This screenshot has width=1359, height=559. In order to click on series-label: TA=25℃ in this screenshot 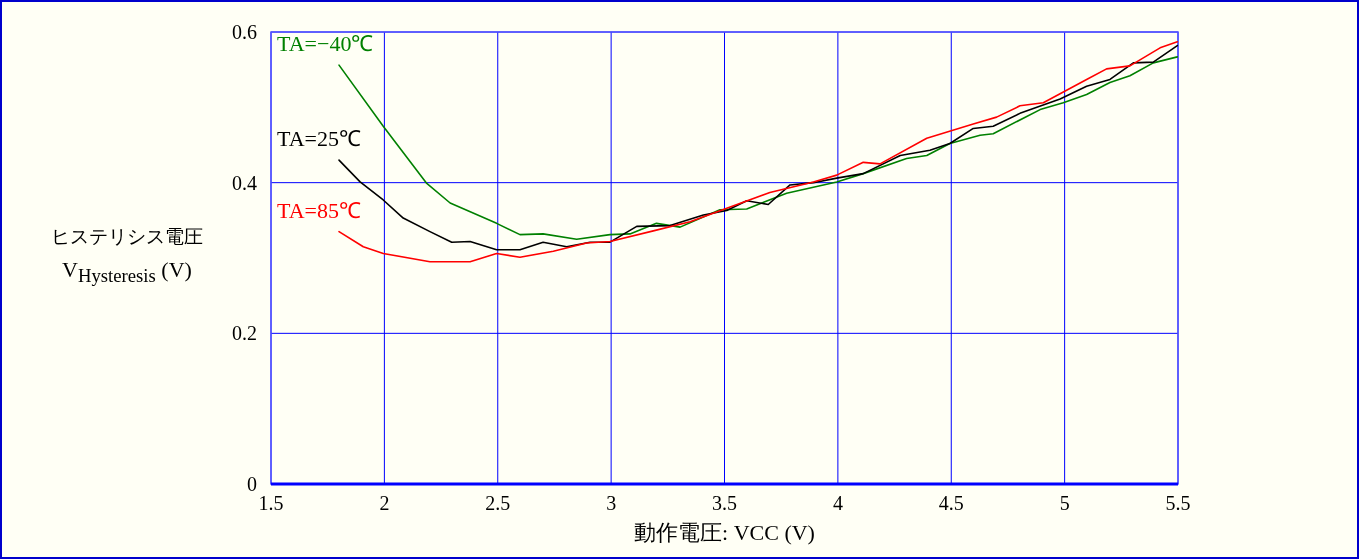, I will do `click(319, 139)`.